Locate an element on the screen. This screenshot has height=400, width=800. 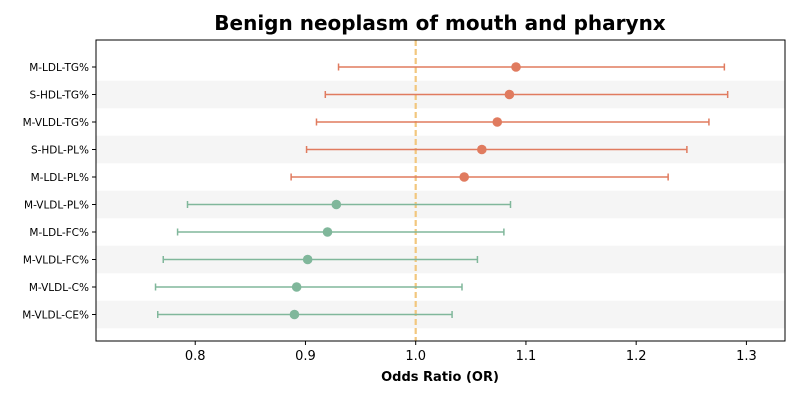
x-axis-label: Odds Ratio (OR) is located at coordinates (440, 377).